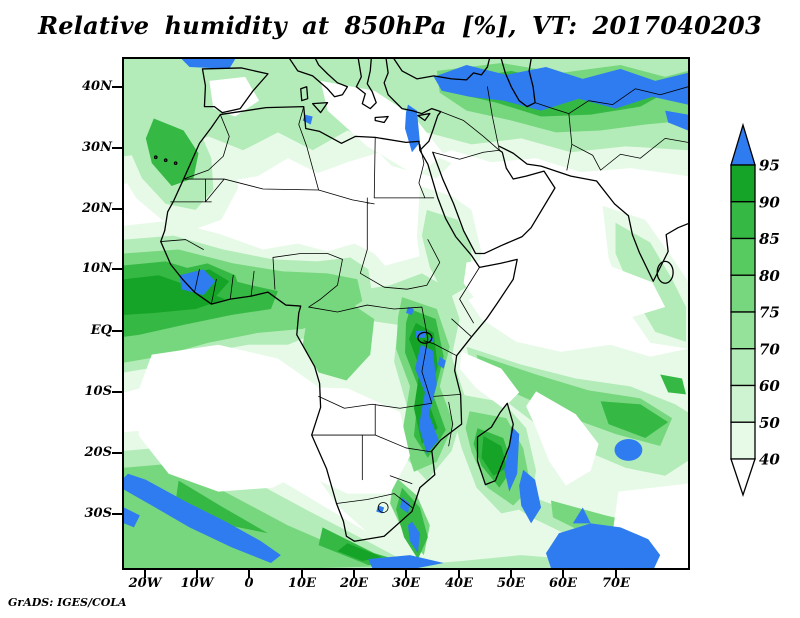 The height and width of the screenshot is (618, 800). What do you see at coordinates (769, 423) in the screenshot?
I see `colorbar-label: 50` at bounding box center [769, 423].